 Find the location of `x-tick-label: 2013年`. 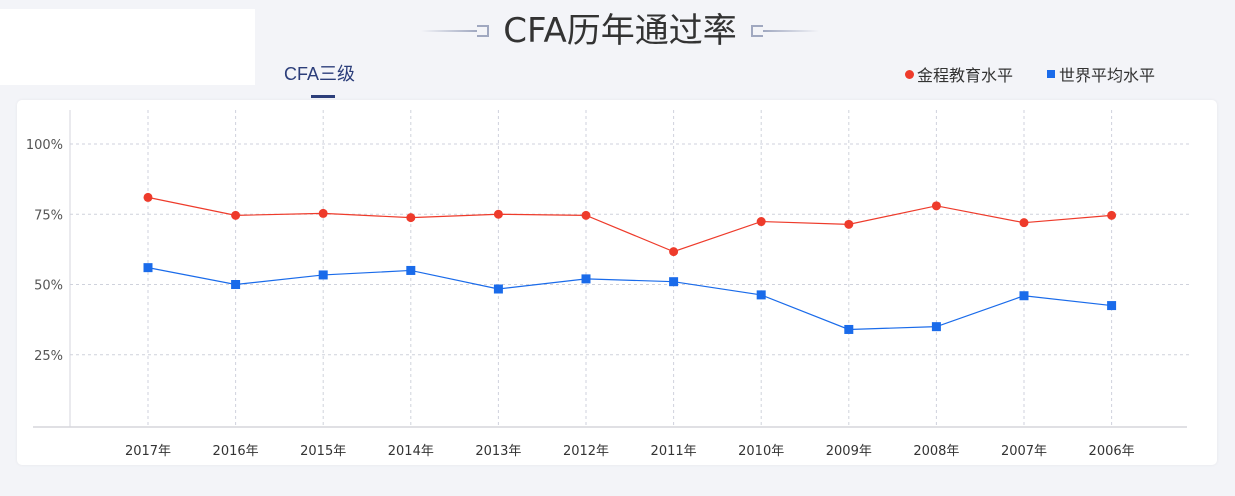

x-tick-label: 2013年 is located at coordinates (498, 451).